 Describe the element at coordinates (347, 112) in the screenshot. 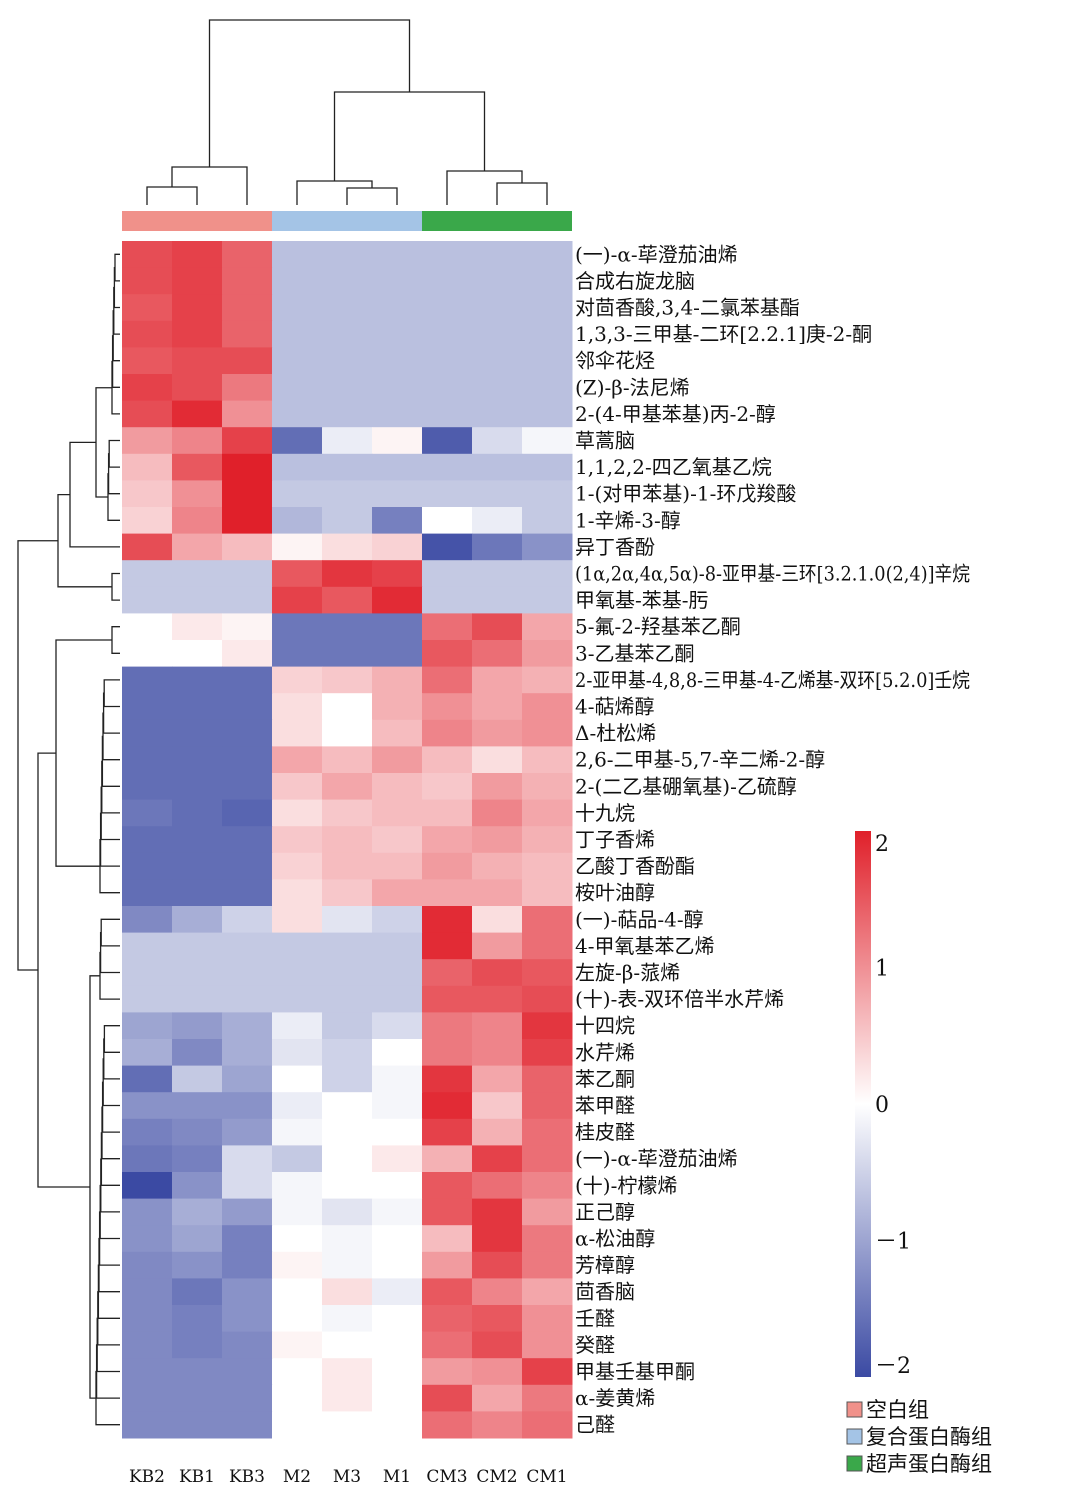

I see `column-dendrogram` at that location.